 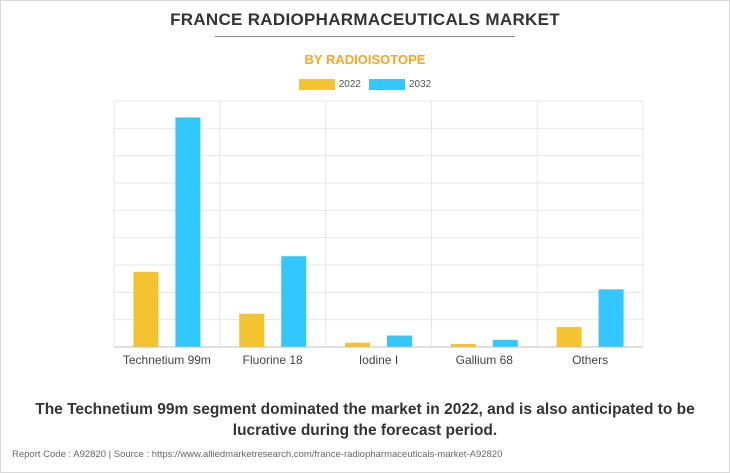 I want to click on chart-legend: 2022 2032, so click(x=365, y=84).